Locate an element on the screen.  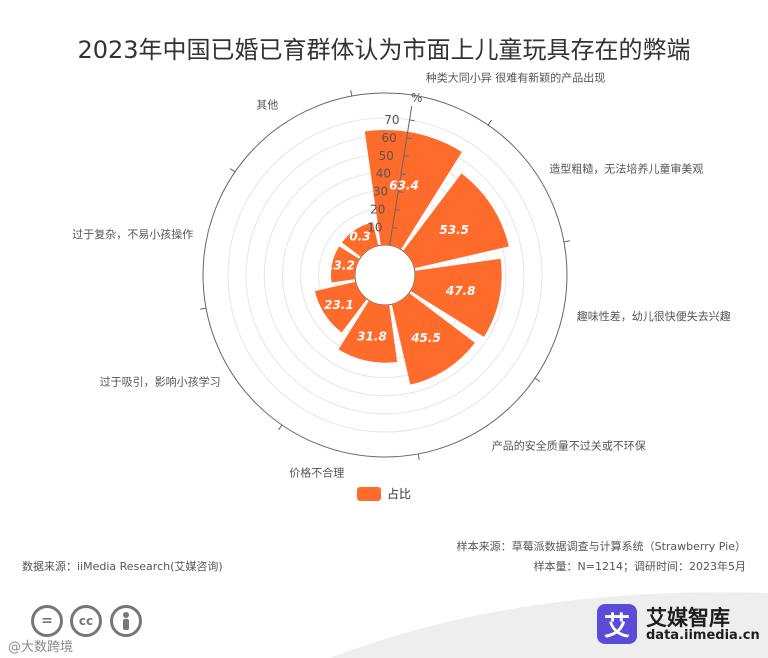
legend-swatch is located at coordinates (369, 494).